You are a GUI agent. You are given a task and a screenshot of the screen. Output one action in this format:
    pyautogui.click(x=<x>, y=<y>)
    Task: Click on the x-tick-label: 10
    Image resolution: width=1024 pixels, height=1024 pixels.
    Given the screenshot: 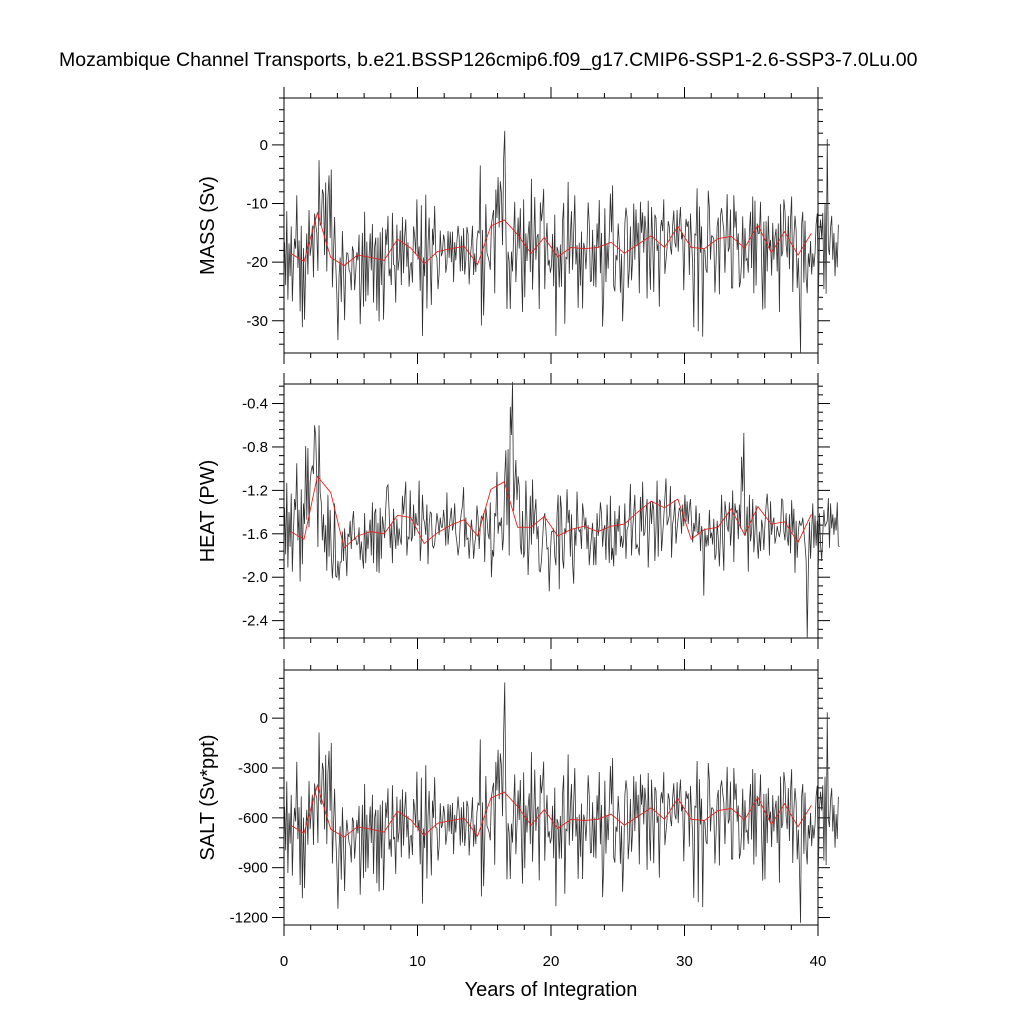 What is the action you would take?
    pyautogui.click(x=417, y=961)
    